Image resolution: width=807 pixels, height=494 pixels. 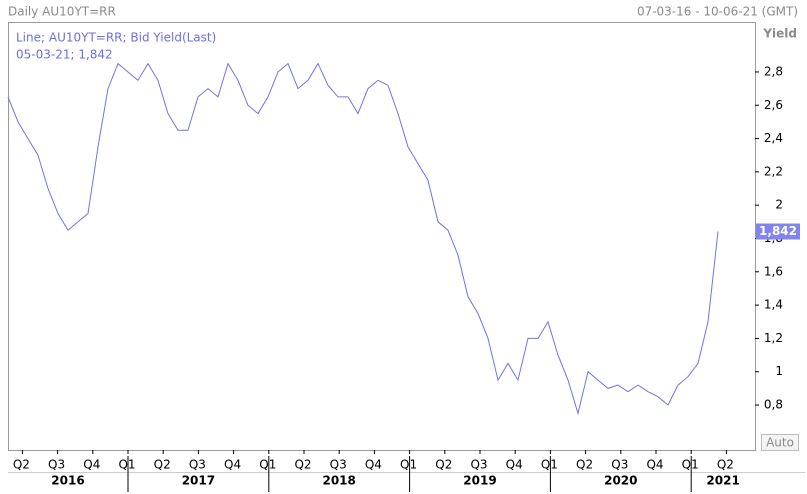 I want to click on y-axis-label: Yield, so click(x=779, y=34).